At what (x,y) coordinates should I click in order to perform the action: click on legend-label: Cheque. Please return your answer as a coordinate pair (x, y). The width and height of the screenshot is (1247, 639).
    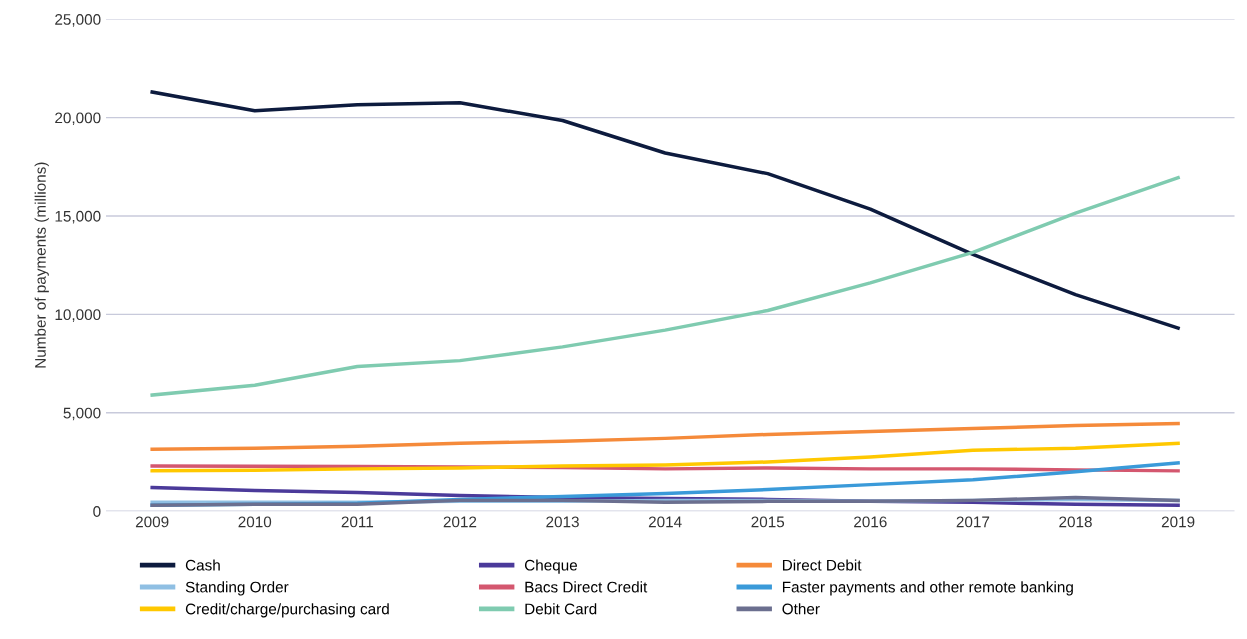
    Looking at the image, I should click on (551, 566).